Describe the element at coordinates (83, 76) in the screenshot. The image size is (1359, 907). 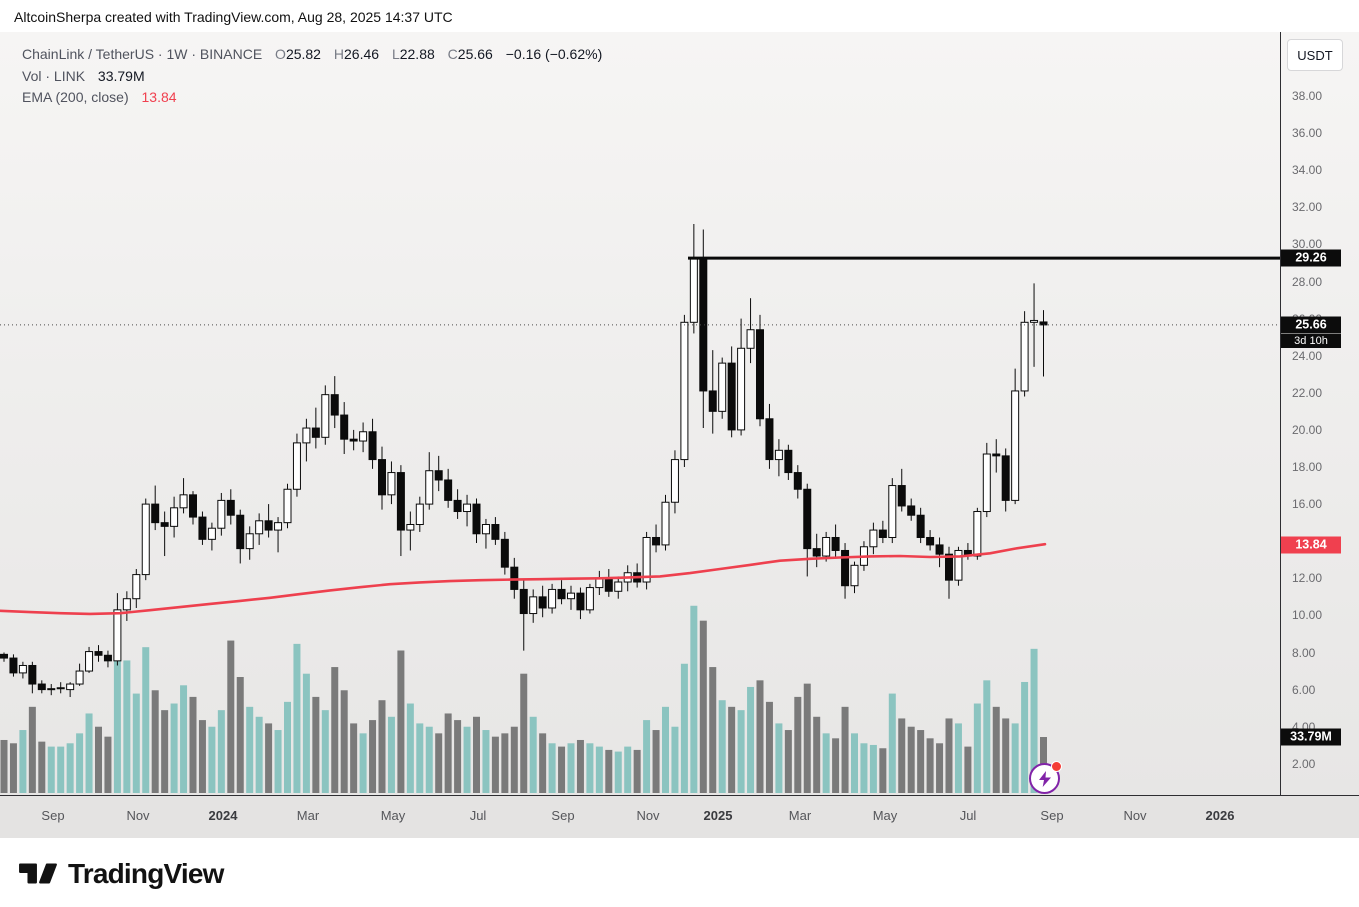
I see `volume-legend: Vol · LINK 33.79M` at that location.